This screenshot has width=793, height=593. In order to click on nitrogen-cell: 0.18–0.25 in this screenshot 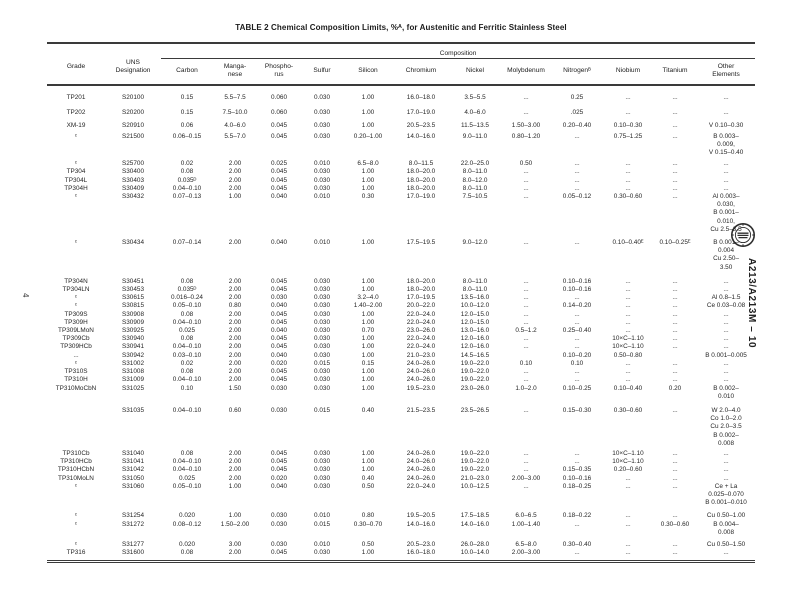, I will do `click(577, 486)`.